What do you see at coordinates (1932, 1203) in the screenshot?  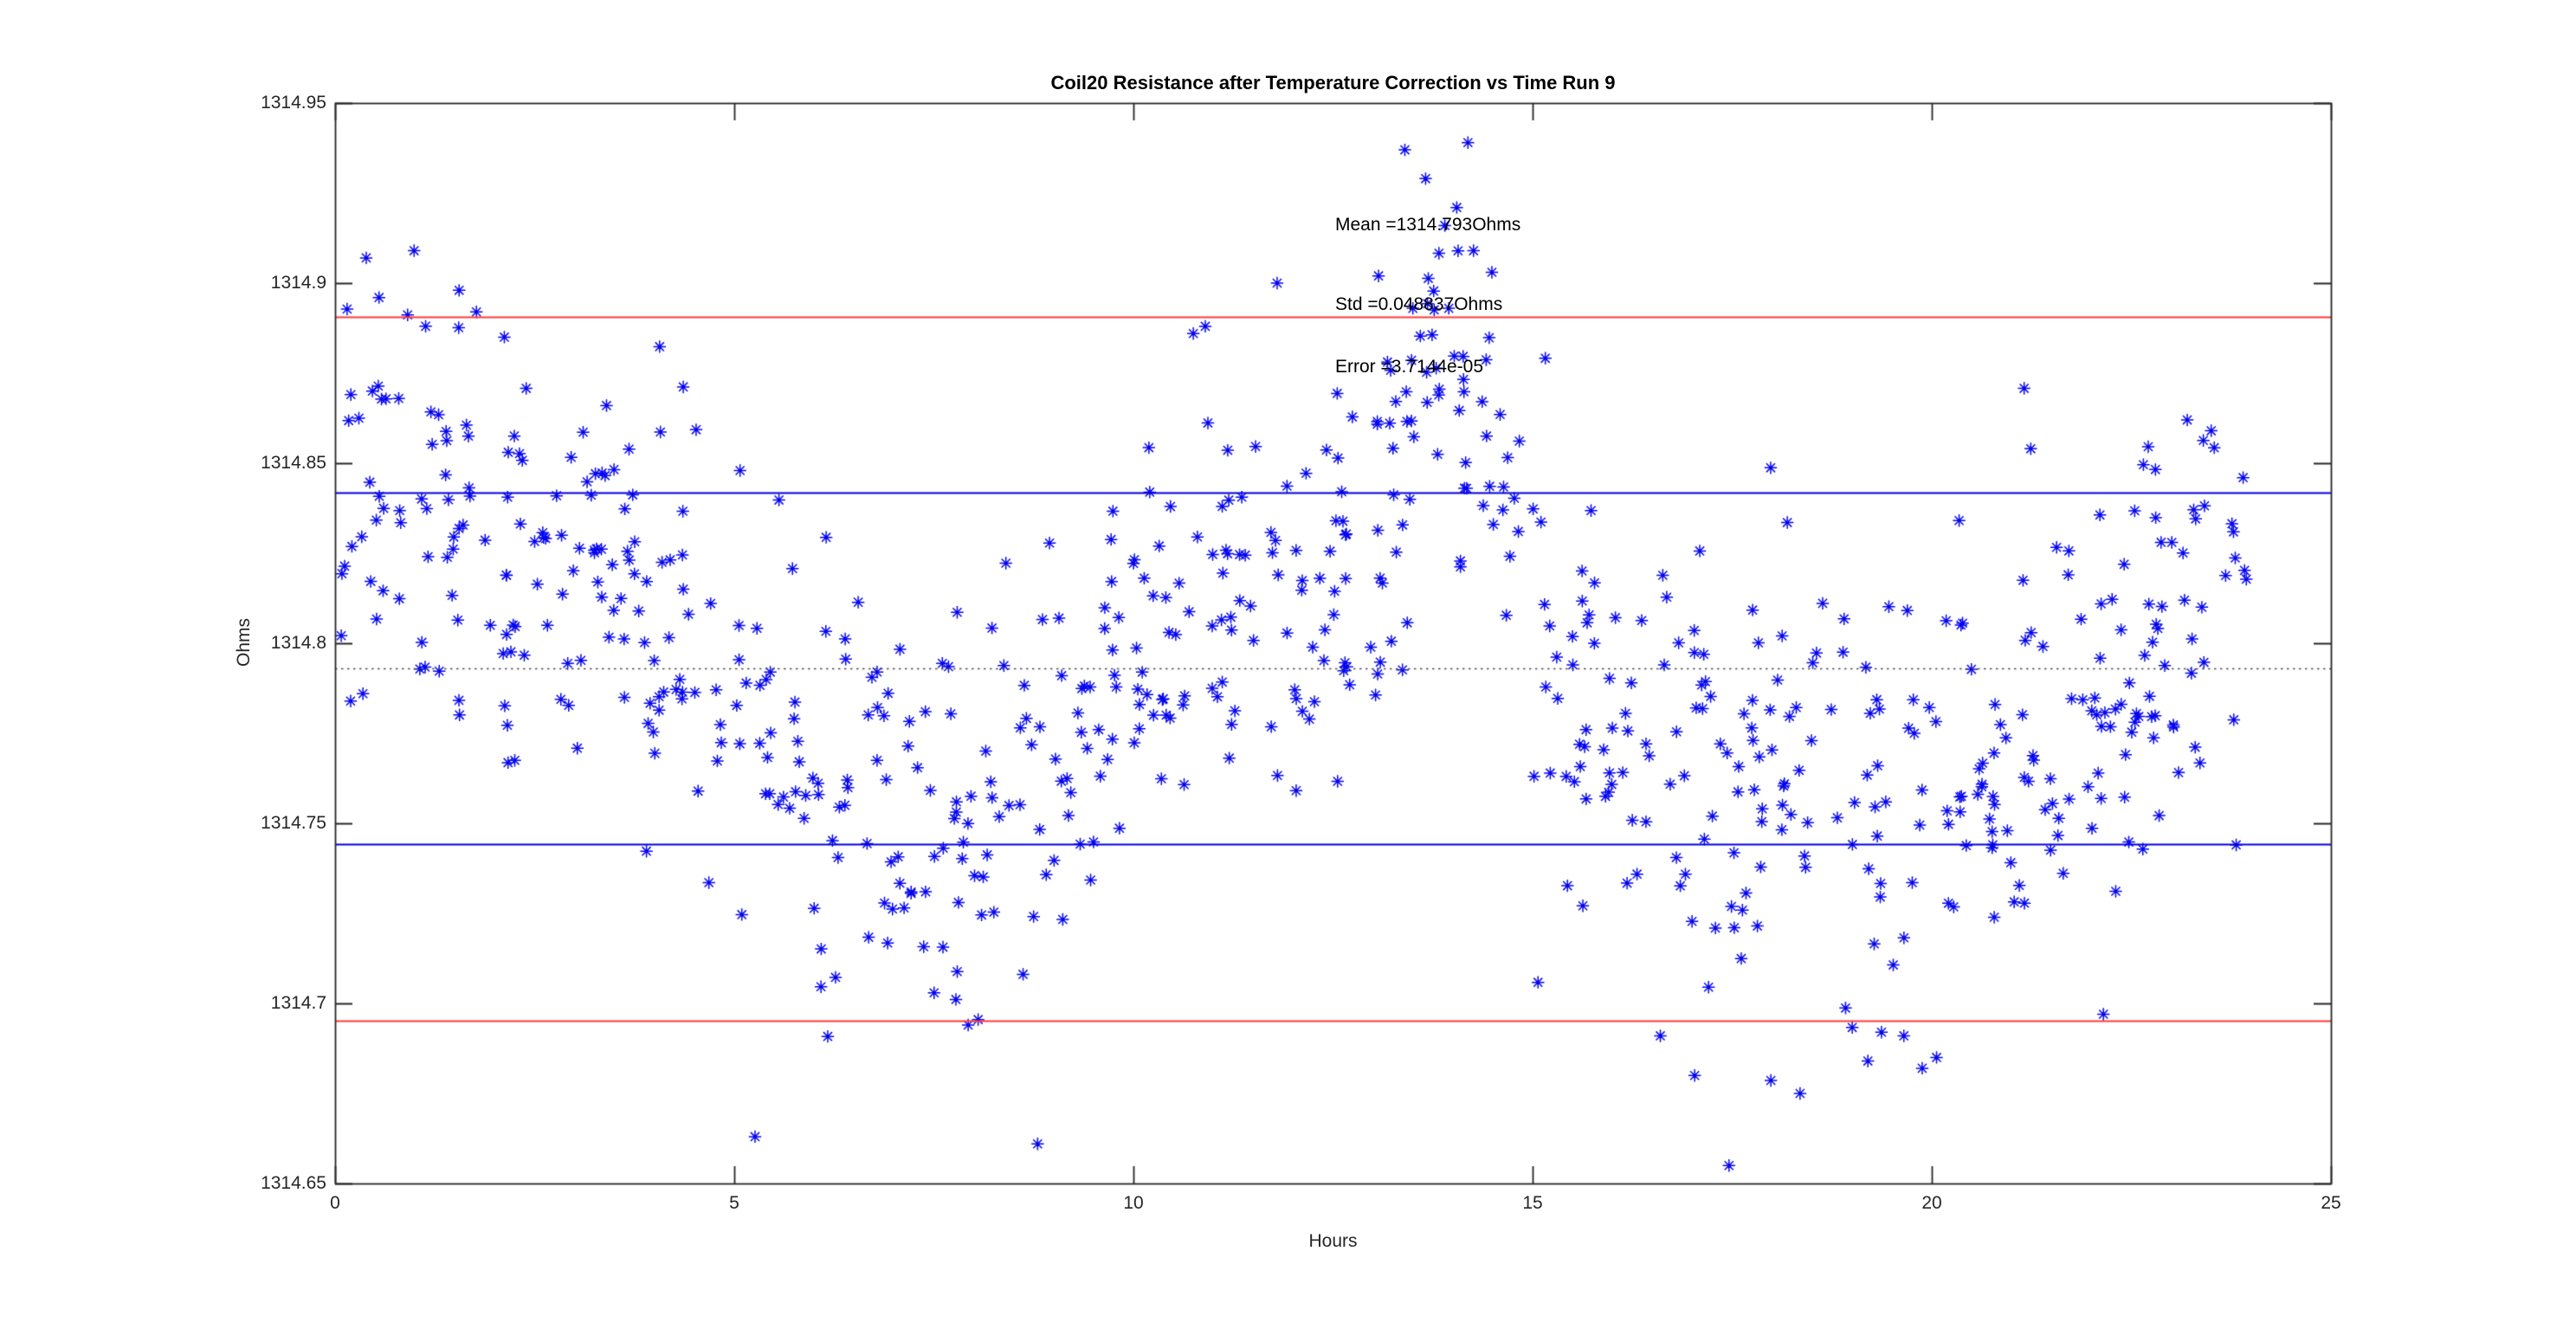 I see `x-tick-label: 20` at bounding box center [1932, 1203].